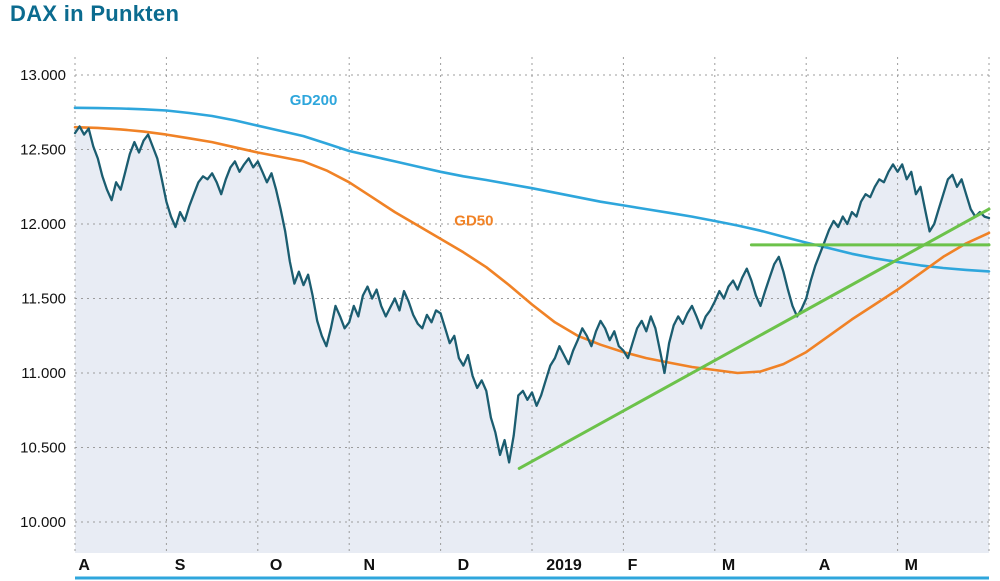 This screenshot has height=581, width=1000. Describe the element at coordinates (314, 100) in the screenshot. I see `gd200-label: GD200` at that location.